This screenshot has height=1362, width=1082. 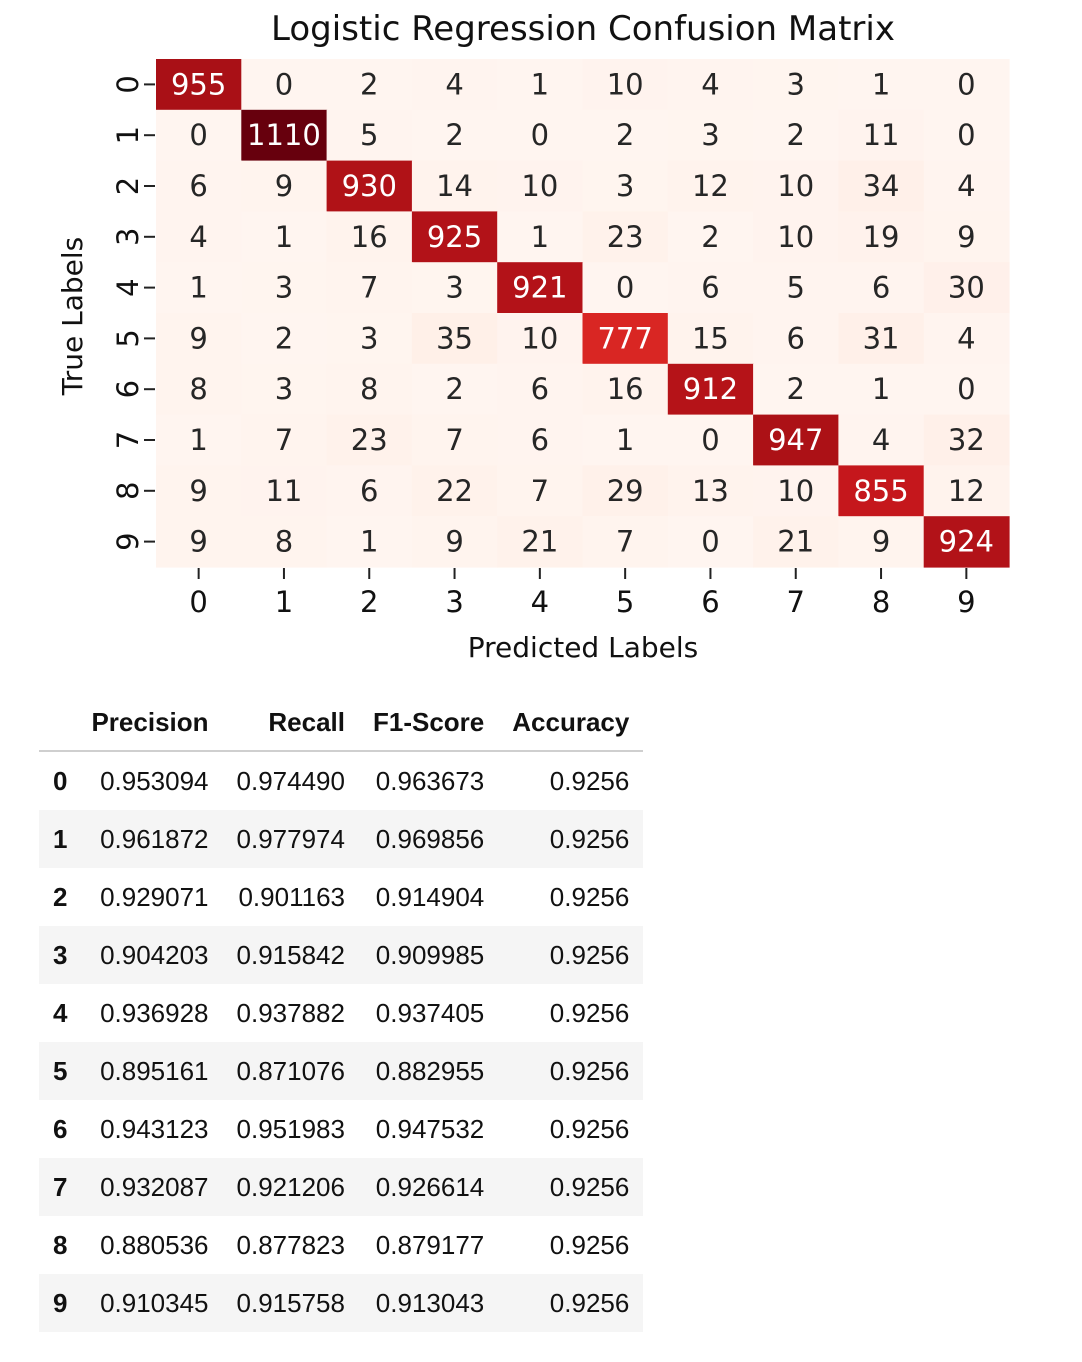 I want to click on heatmap-cell-label: 912, so click(x=710, y=389).